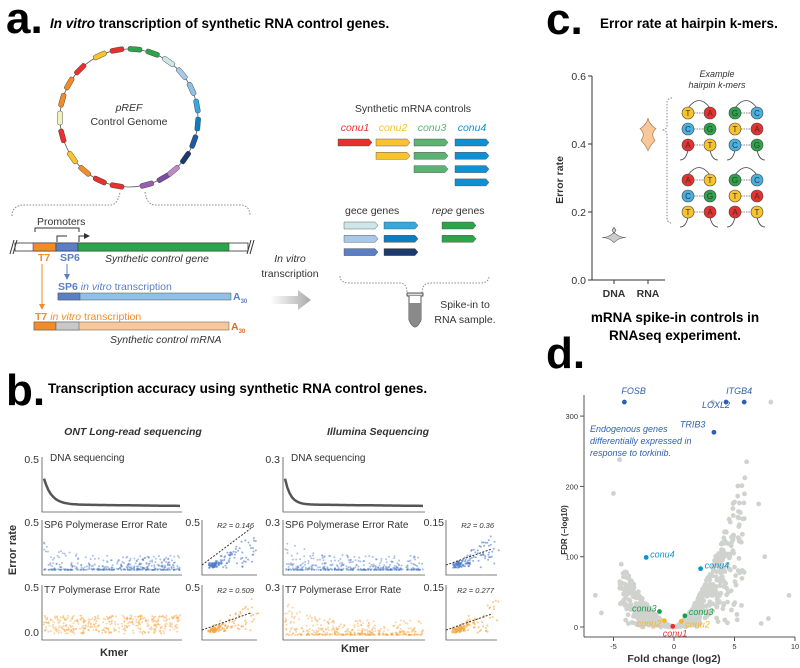 This screenshot has width=800, height=668. Describe the element at coordinates (328, 458) in the screenshot. I see `subplot-title: DNA sequencing` at that location.